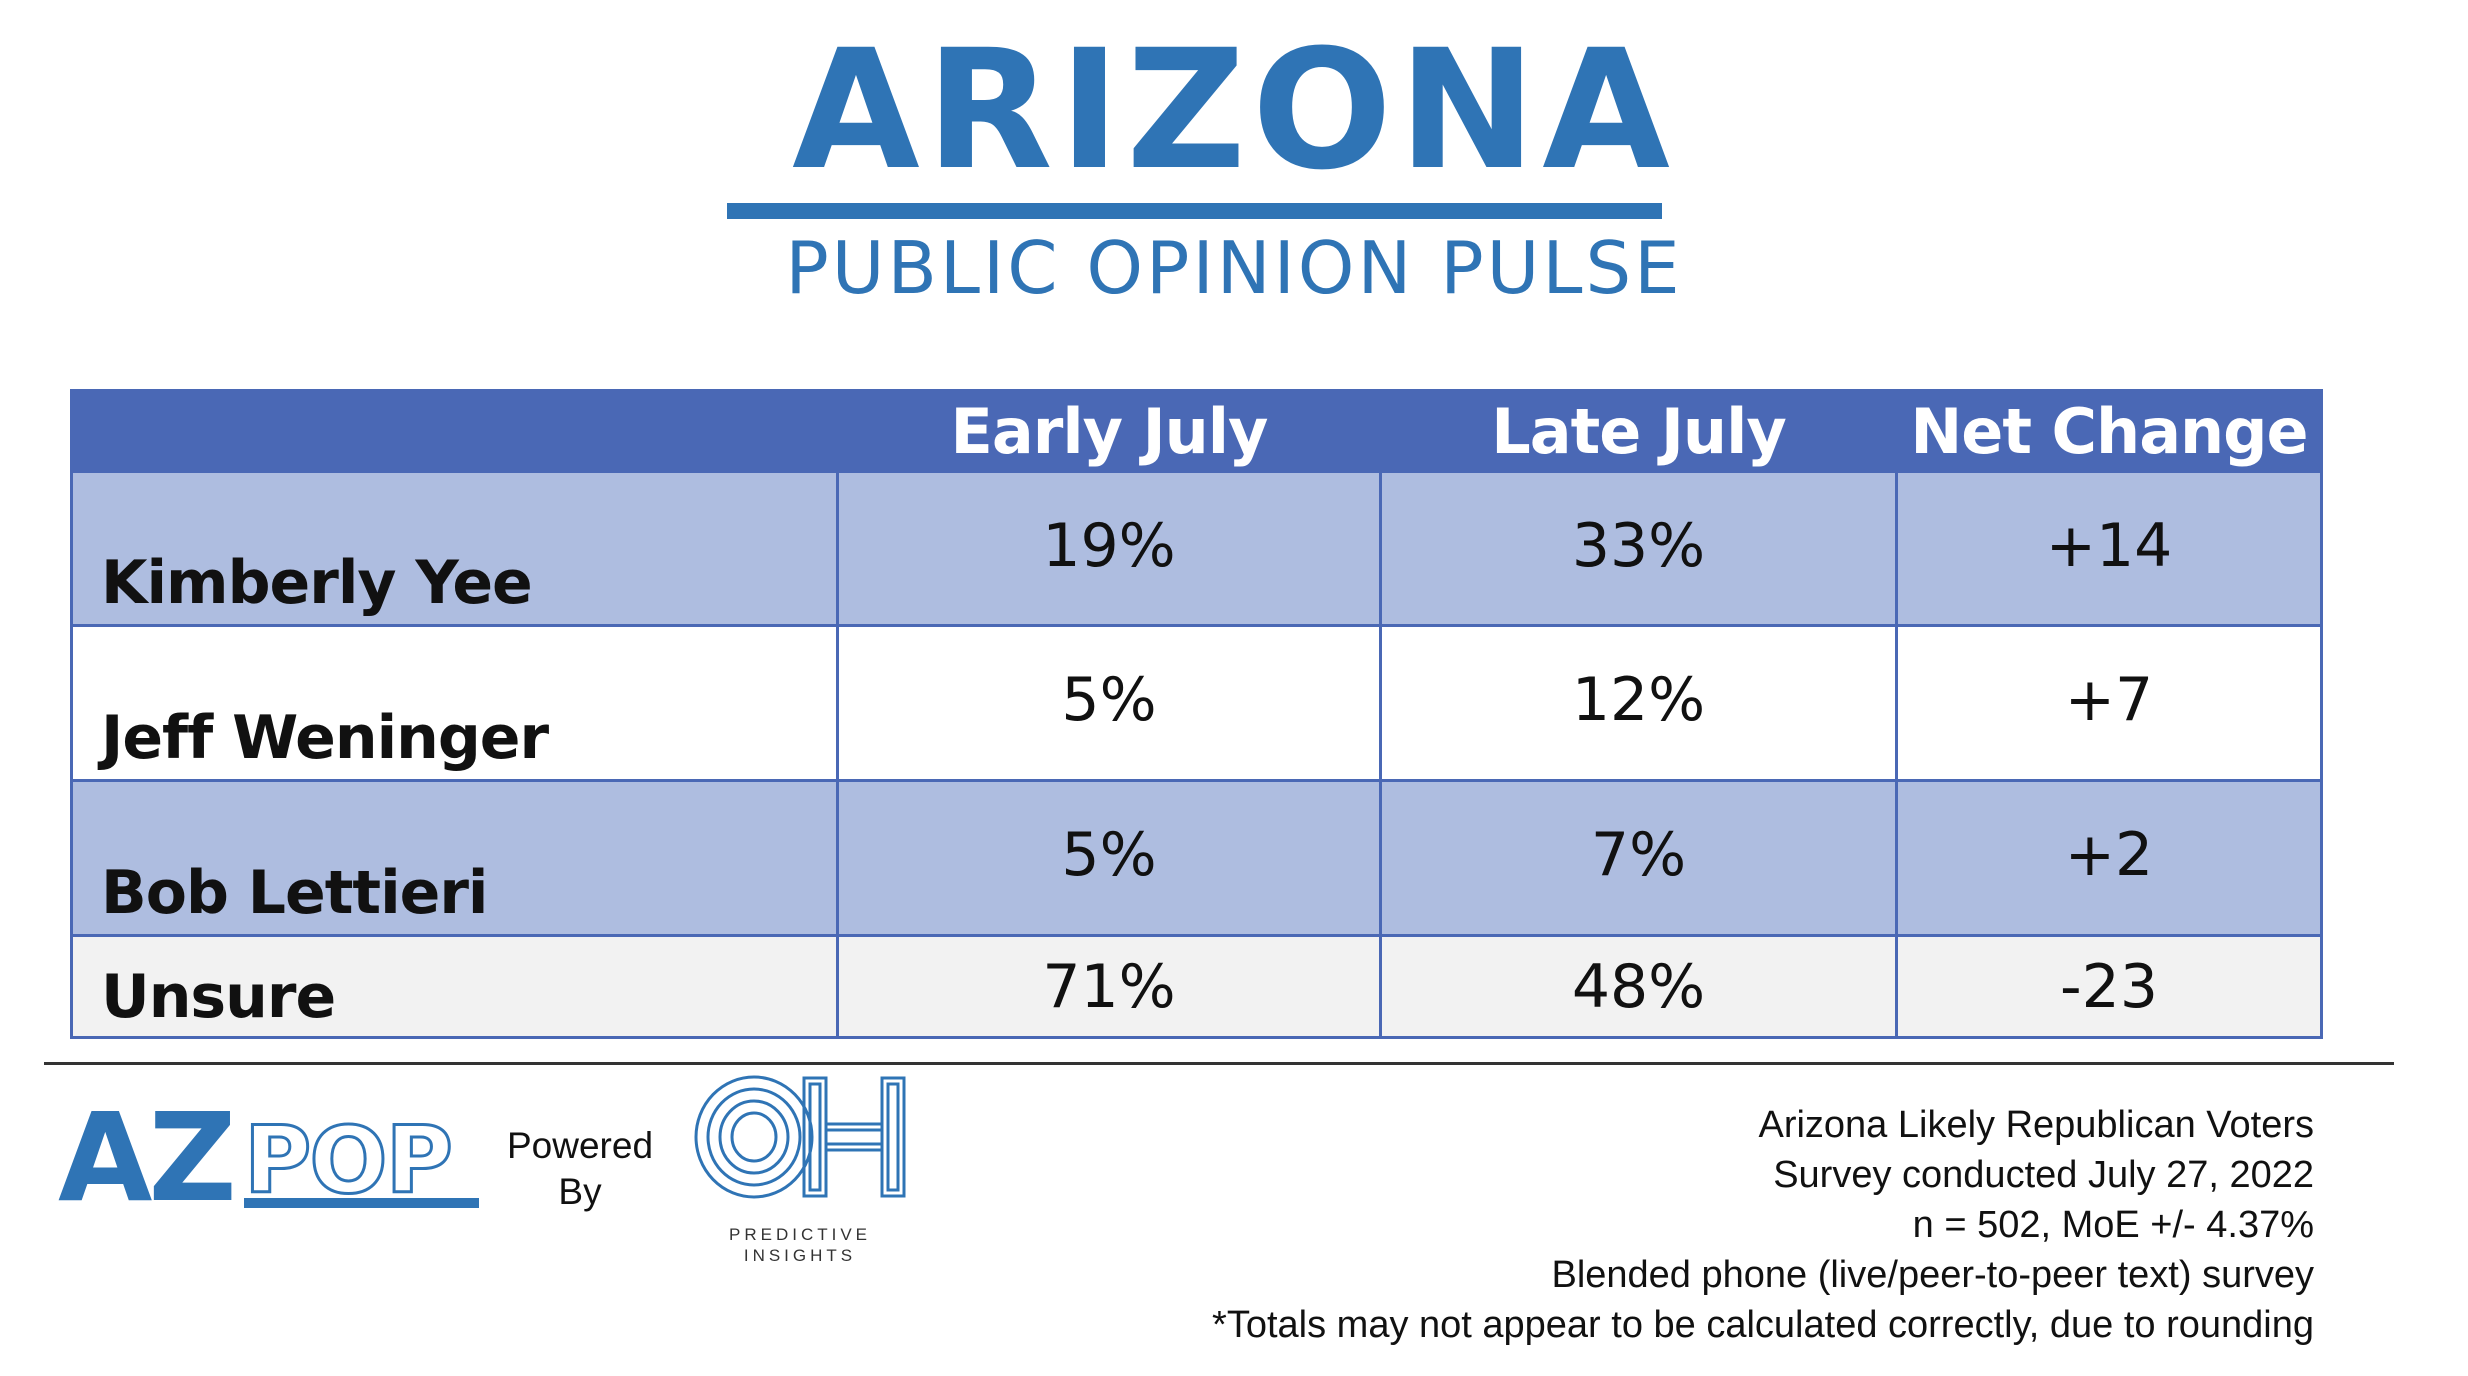 The width and height of the screenshot is (2468, 1376). Describe the element at coordinates (454, 548) in the screenshot. I see `row-label: Kimberly Yee` at that location.